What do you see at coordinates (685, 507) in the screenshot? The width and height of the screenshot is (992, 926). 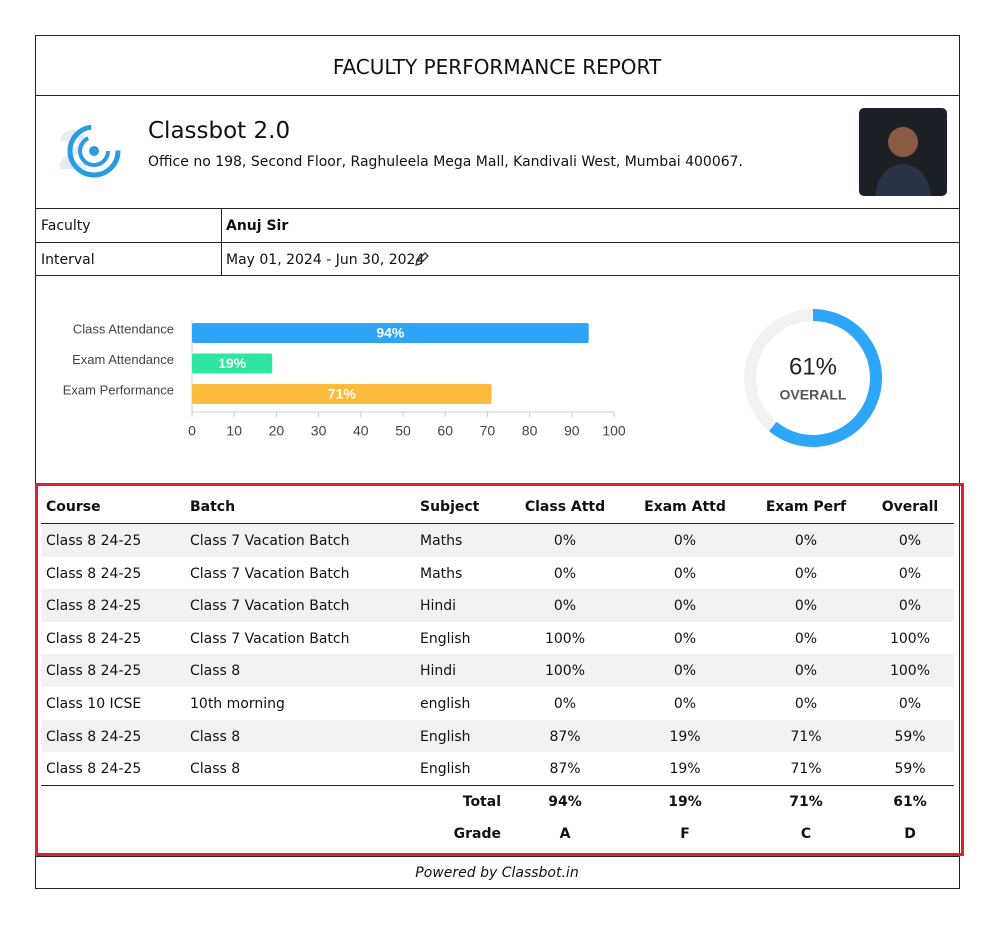 I see `column-header: Exam Attd` at bounding box center [685, 507].